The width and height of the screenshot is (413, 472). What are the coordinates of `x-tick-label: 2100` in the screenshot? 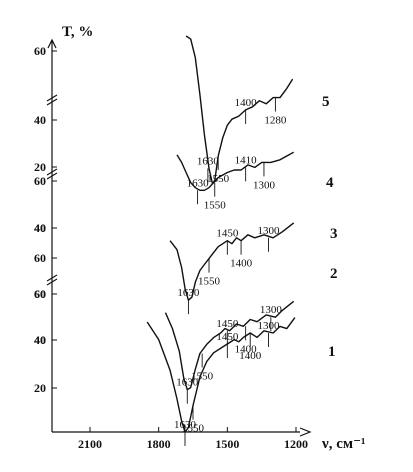 It's located at (90, 444).